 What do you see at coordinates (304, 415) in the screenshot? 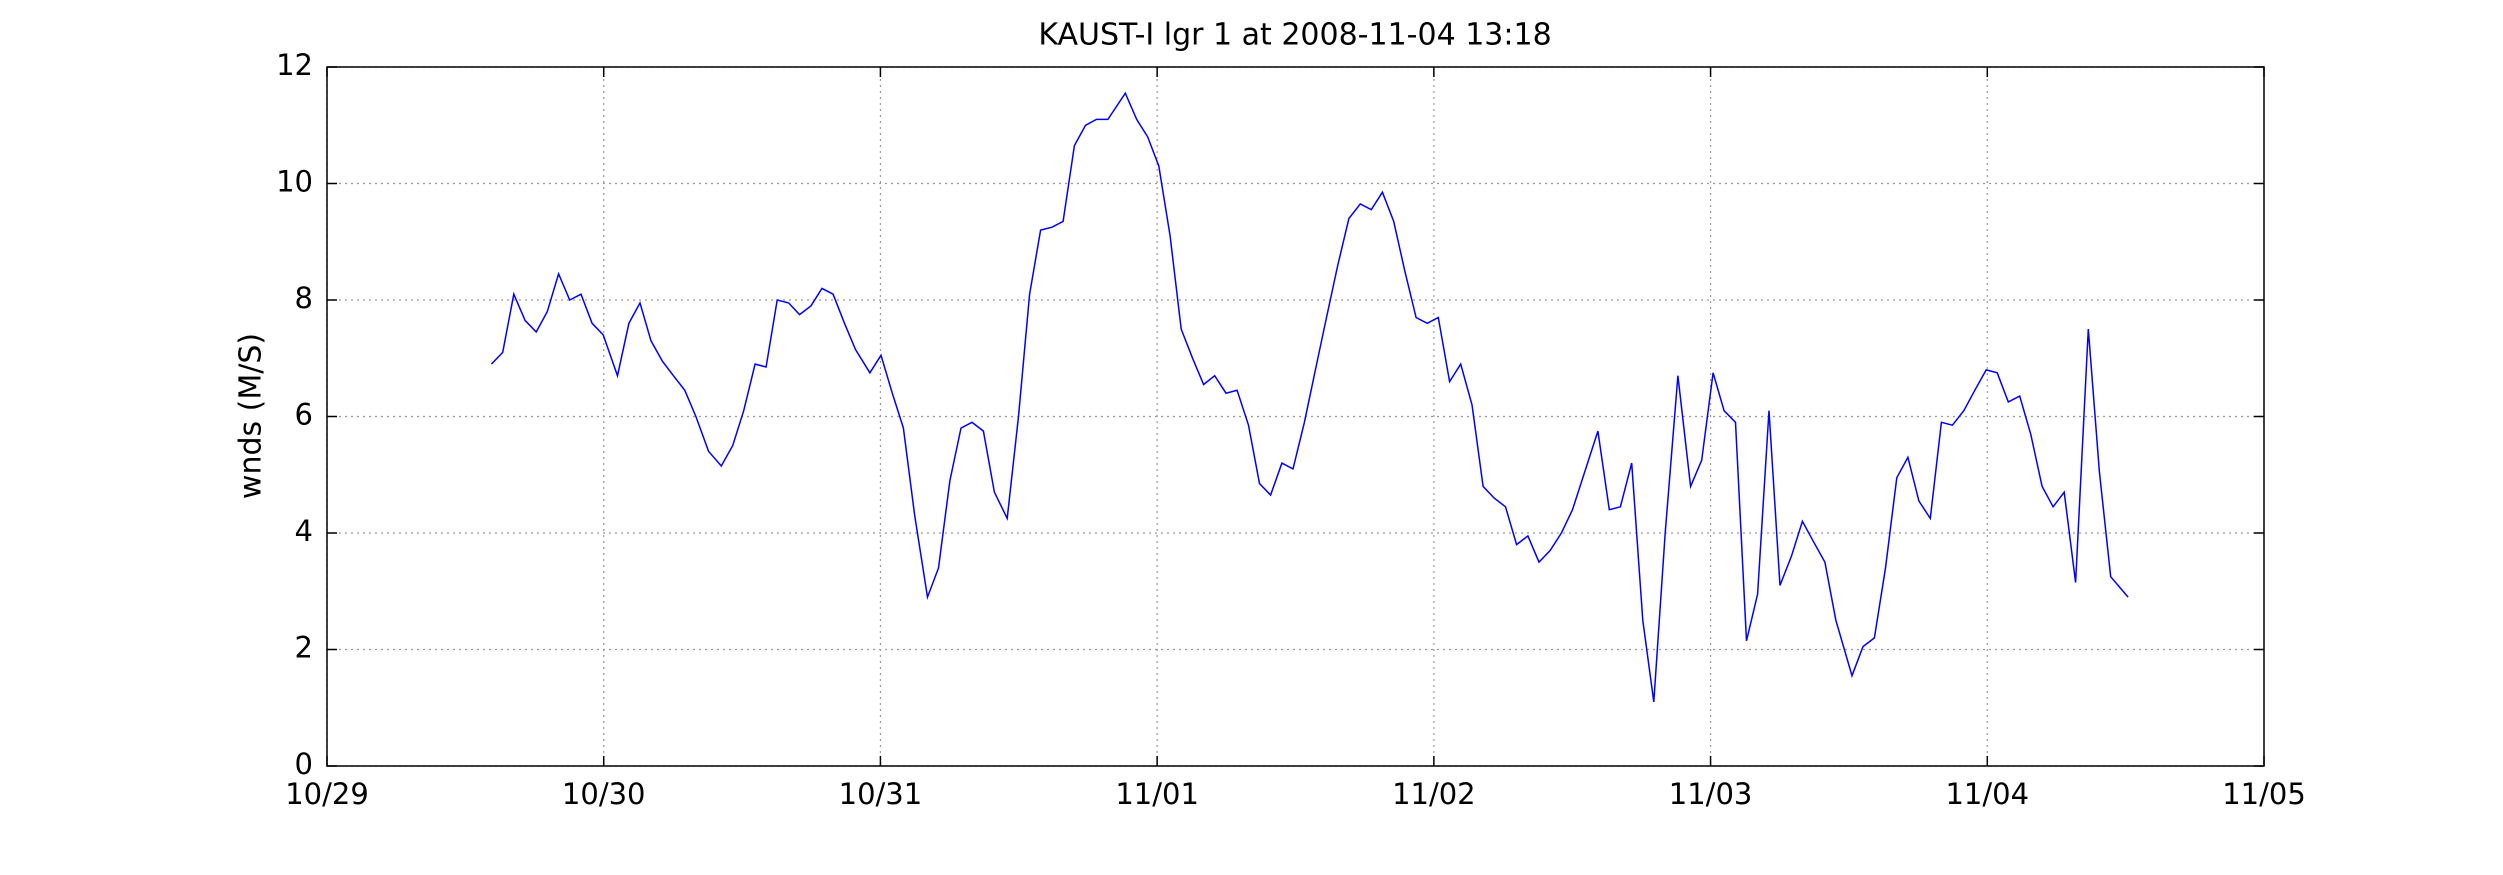
I see `y-tick-label: 6` at bounding box center [304, 415].